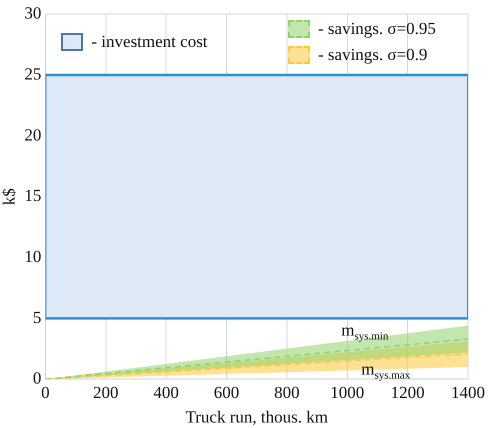  Describe the element at coordinates (407, 392) in the screenshot. I see `x-tick-label: 1200` at that location.